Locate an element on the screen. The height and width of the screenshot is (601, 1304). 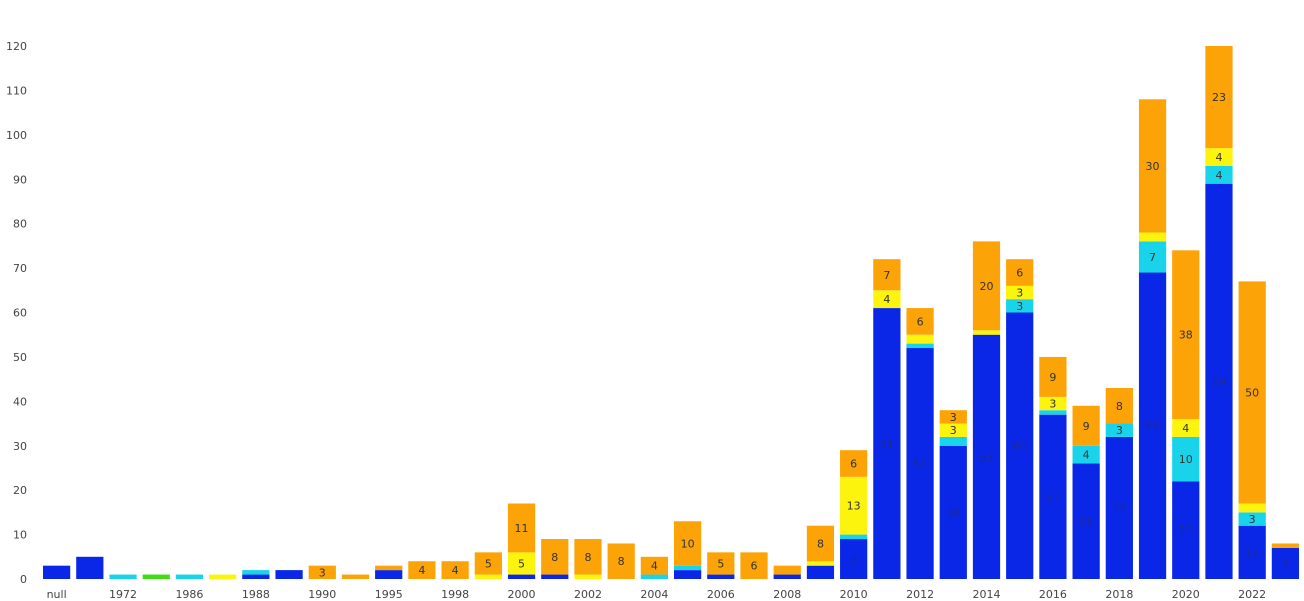
data-label: 61 is located at coordinates (887, 444).